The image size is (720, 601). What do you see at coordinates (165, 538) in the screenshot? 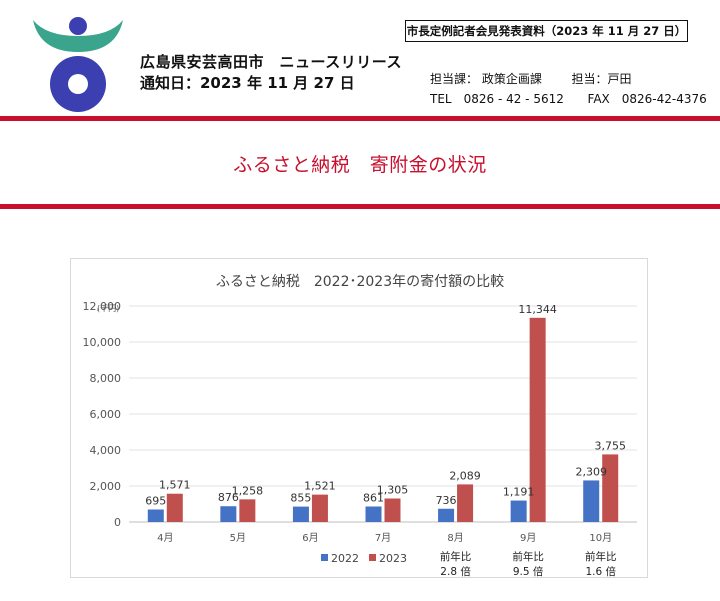
I see `x-category-label: 4月` at bounding box center [165, 538].